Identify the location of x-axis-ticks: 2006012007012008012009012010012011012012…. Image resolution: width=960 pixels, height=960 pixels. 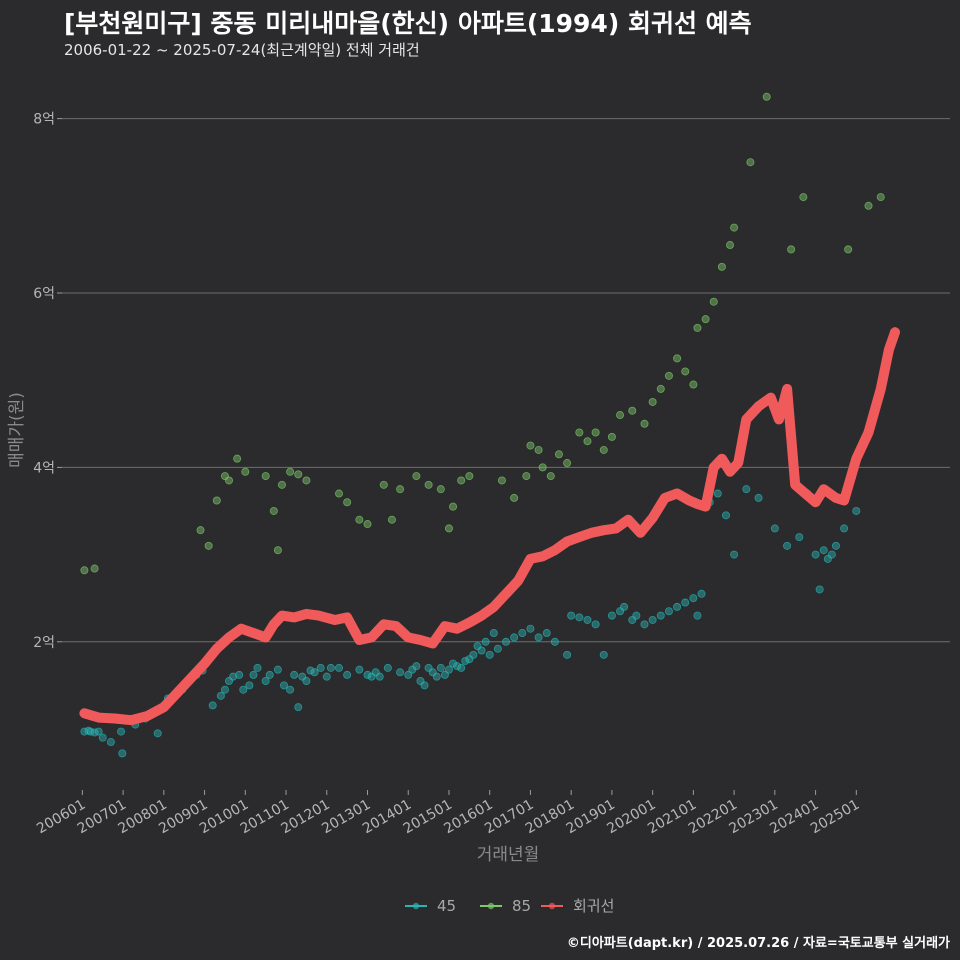
(448, 813).